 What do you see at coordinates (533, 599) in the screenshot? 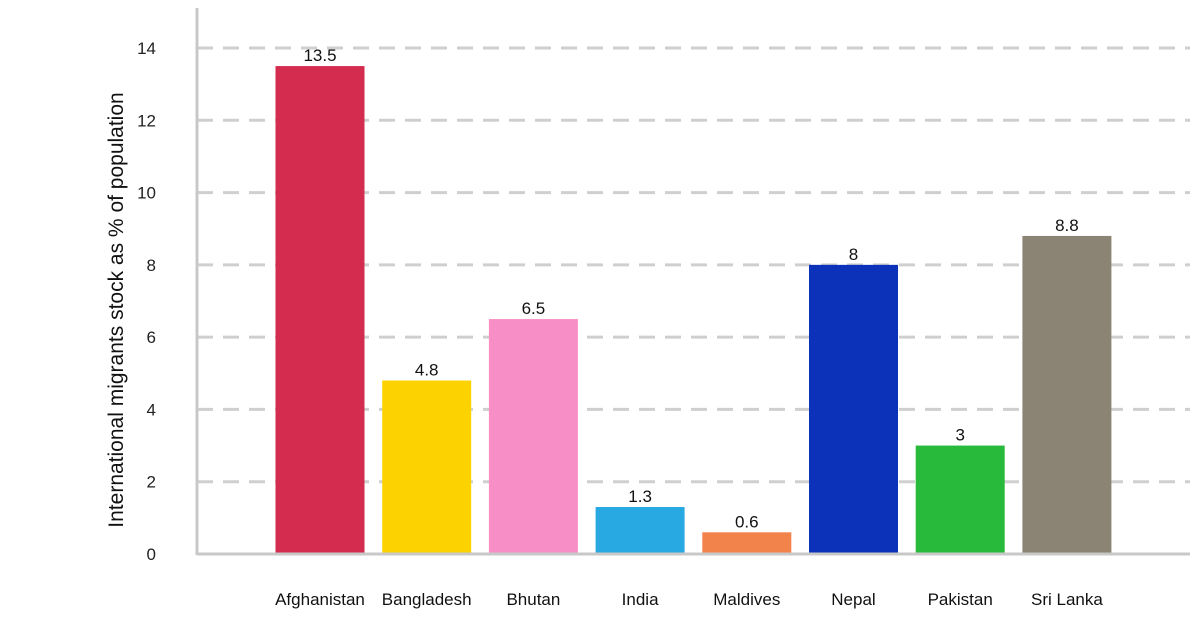
I see `x-tick-label: Bhutan` at bounding box center [533, 599].